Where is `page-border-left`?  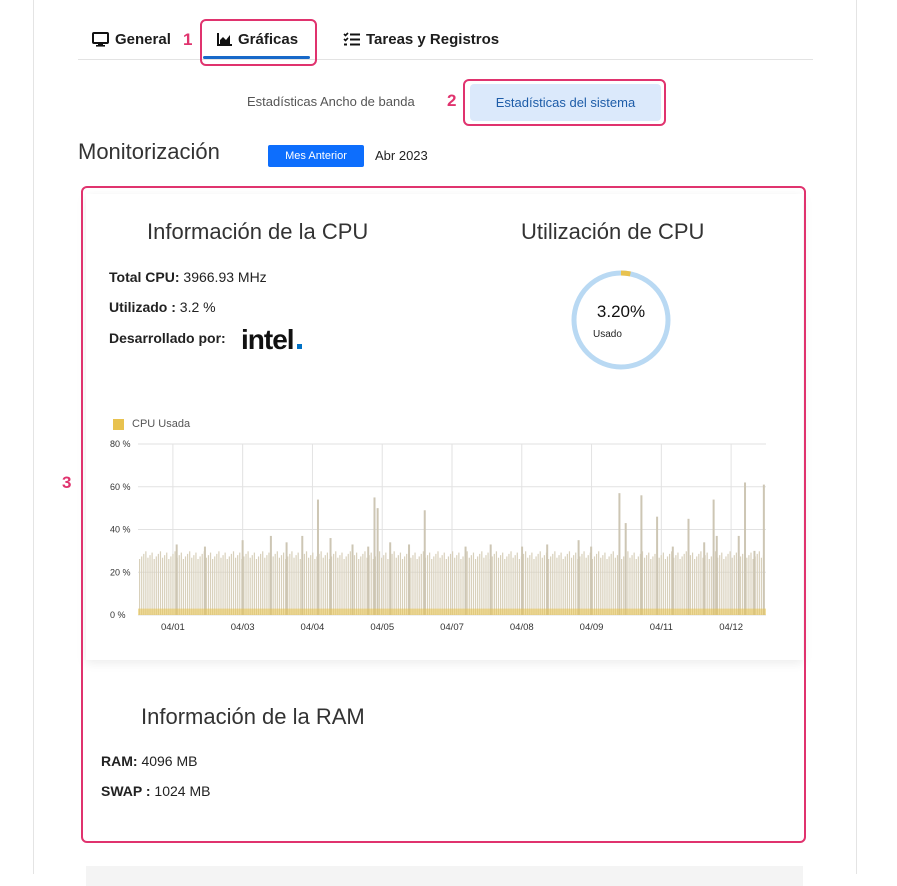 page-border-left is located at coordinates (33, 437).